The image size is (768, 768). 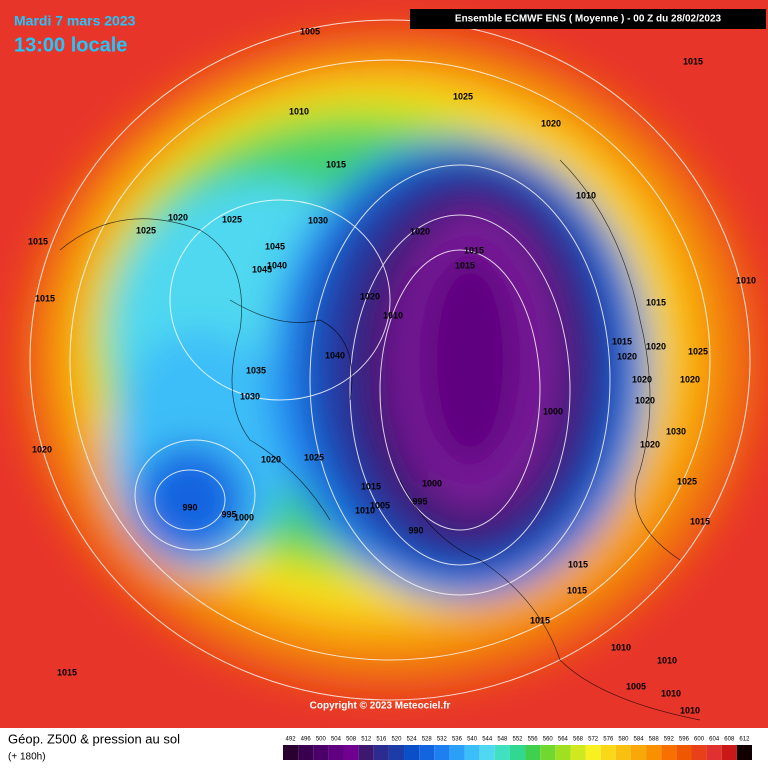 What do you see at coordinates (291, 740) in the screenshot?
I see `scale-label: 492` at bounding box center [291, 740].